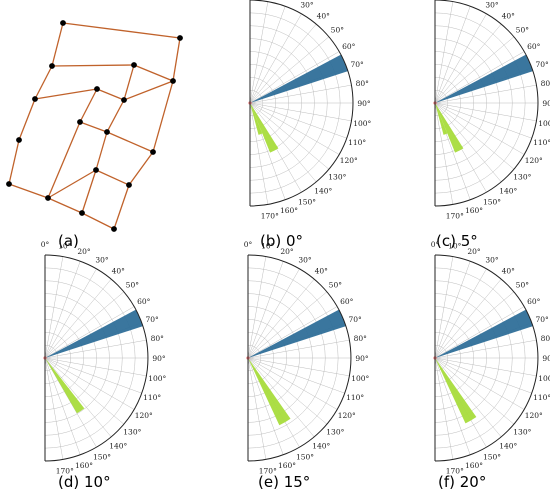 The image size is (550, 495). I want to click on polar-tick-label: 120°, so click(347, 415).